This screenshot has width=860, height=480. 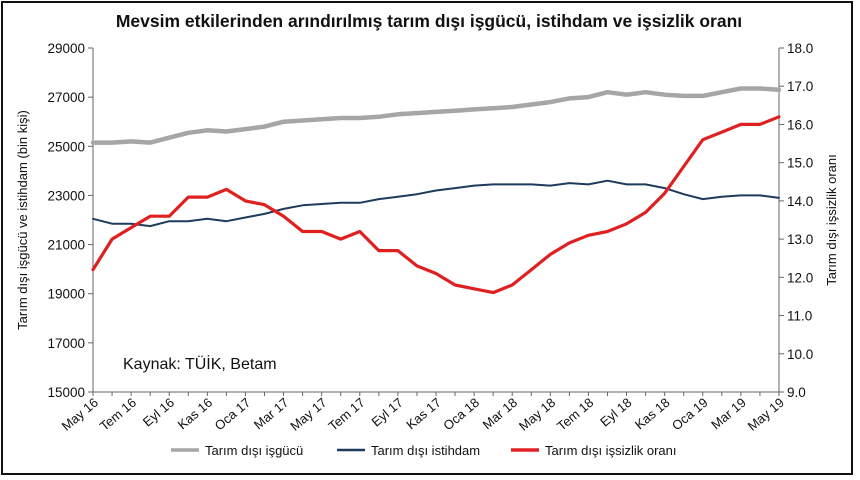 I want to click on right-y-tick-label: 17.0, so click(x=800, y=86).